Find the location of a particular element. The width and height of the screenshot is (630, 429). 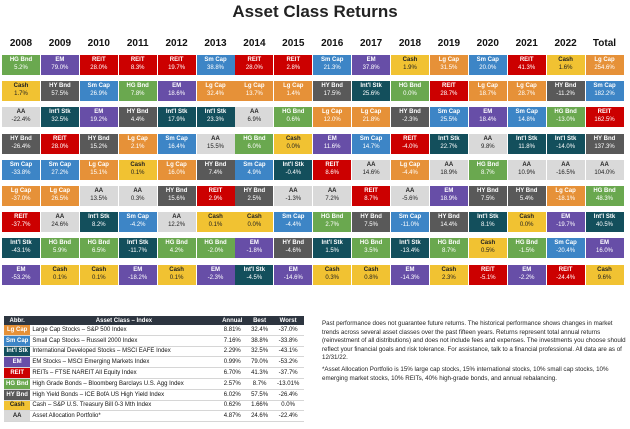

cell-return-value: 0.1% is located at coordinates (60, 277).